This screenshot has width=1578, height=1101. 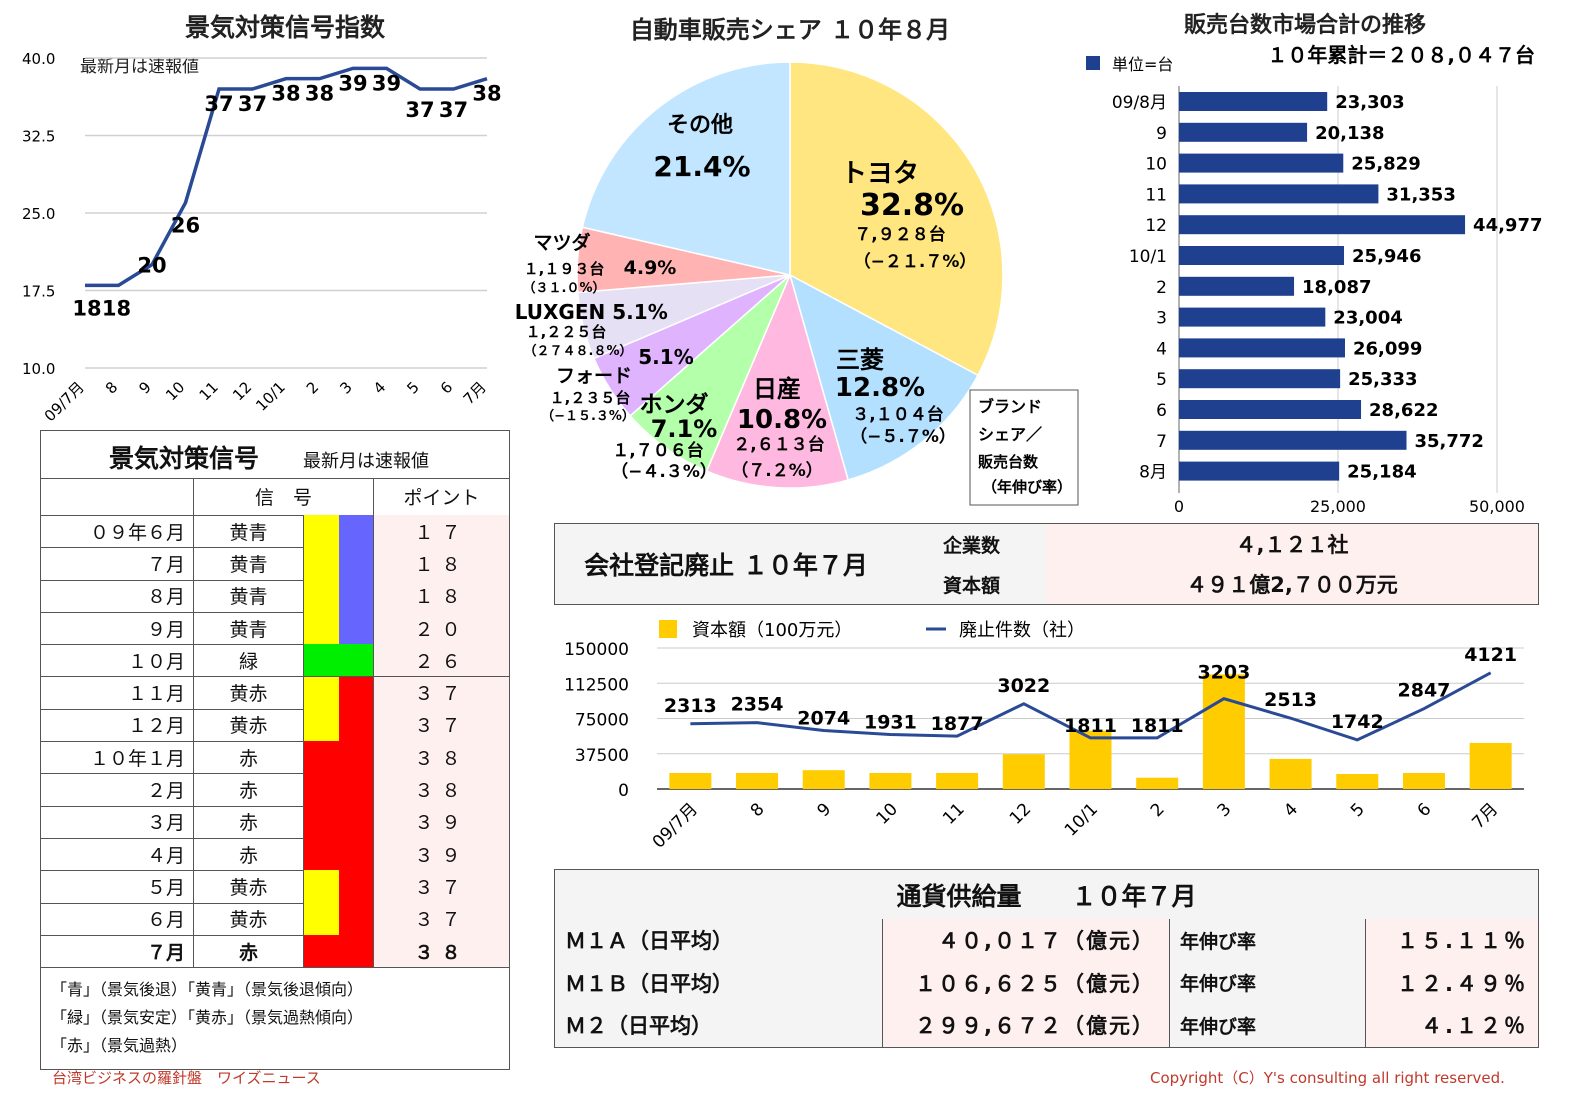 What do you see at coordinates (117, 951) in the screenshot?
I see `signal-month: ７月` at bounding box center [117, 951].